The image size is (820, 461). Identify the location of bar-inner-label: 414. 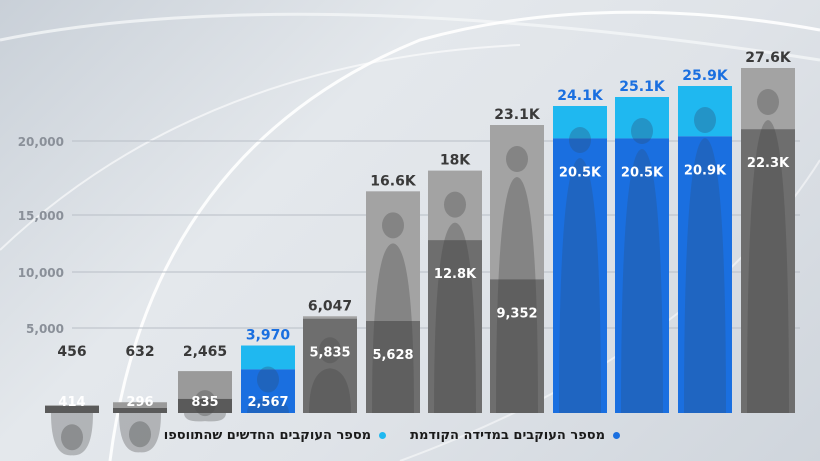
(71, 402).